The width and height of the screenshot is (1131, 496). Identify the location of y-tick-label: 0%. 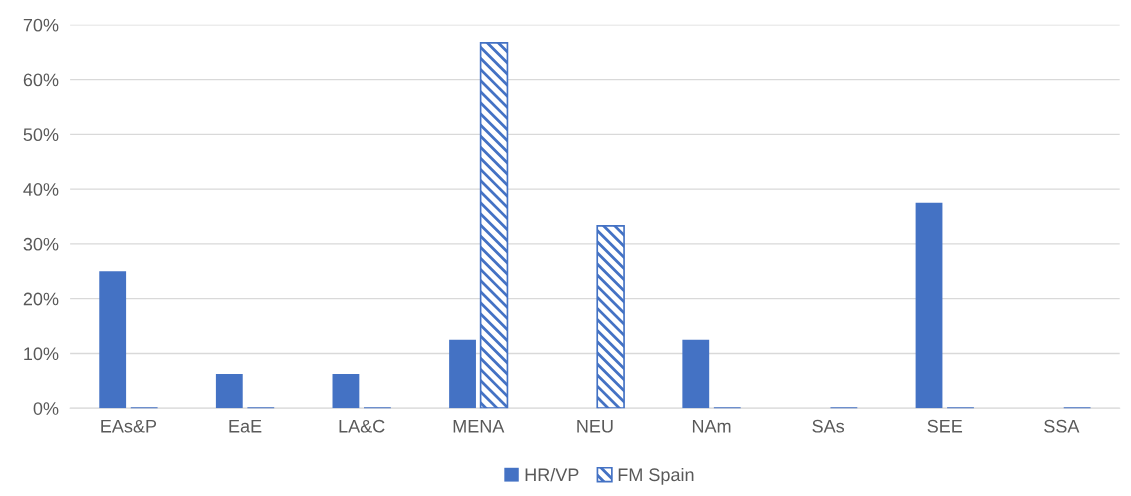
(46, 408).